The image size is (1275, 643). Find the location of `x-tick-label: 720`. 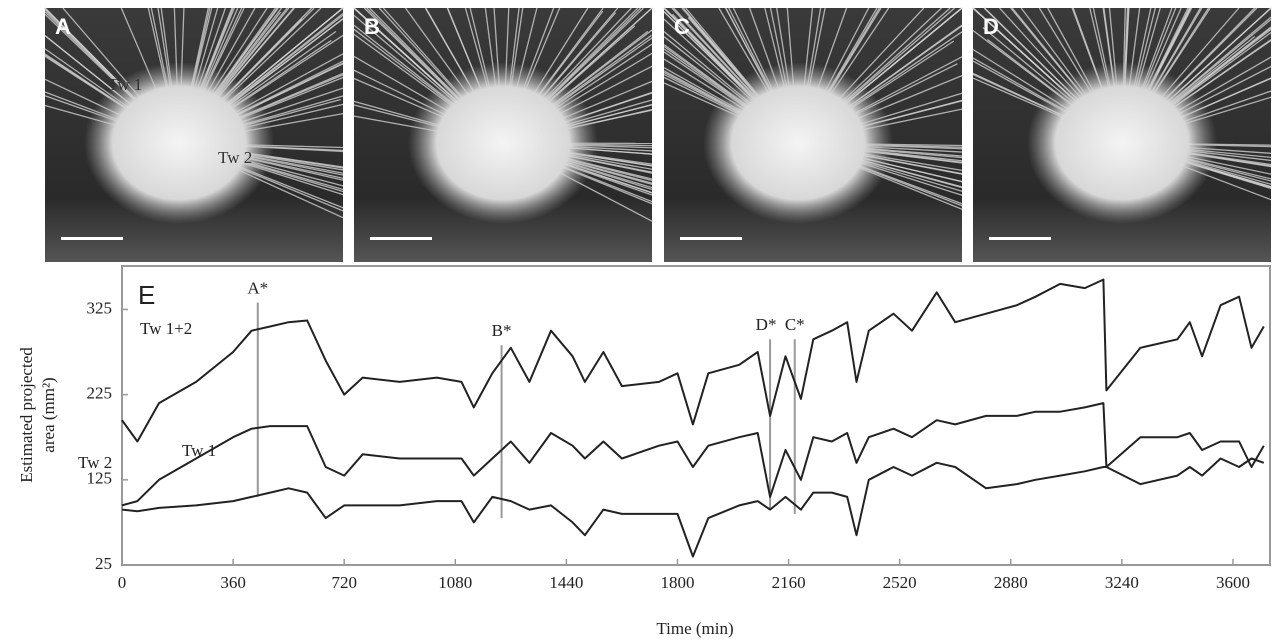

x-tick-label: 720 is located at coordinates (344, 582).